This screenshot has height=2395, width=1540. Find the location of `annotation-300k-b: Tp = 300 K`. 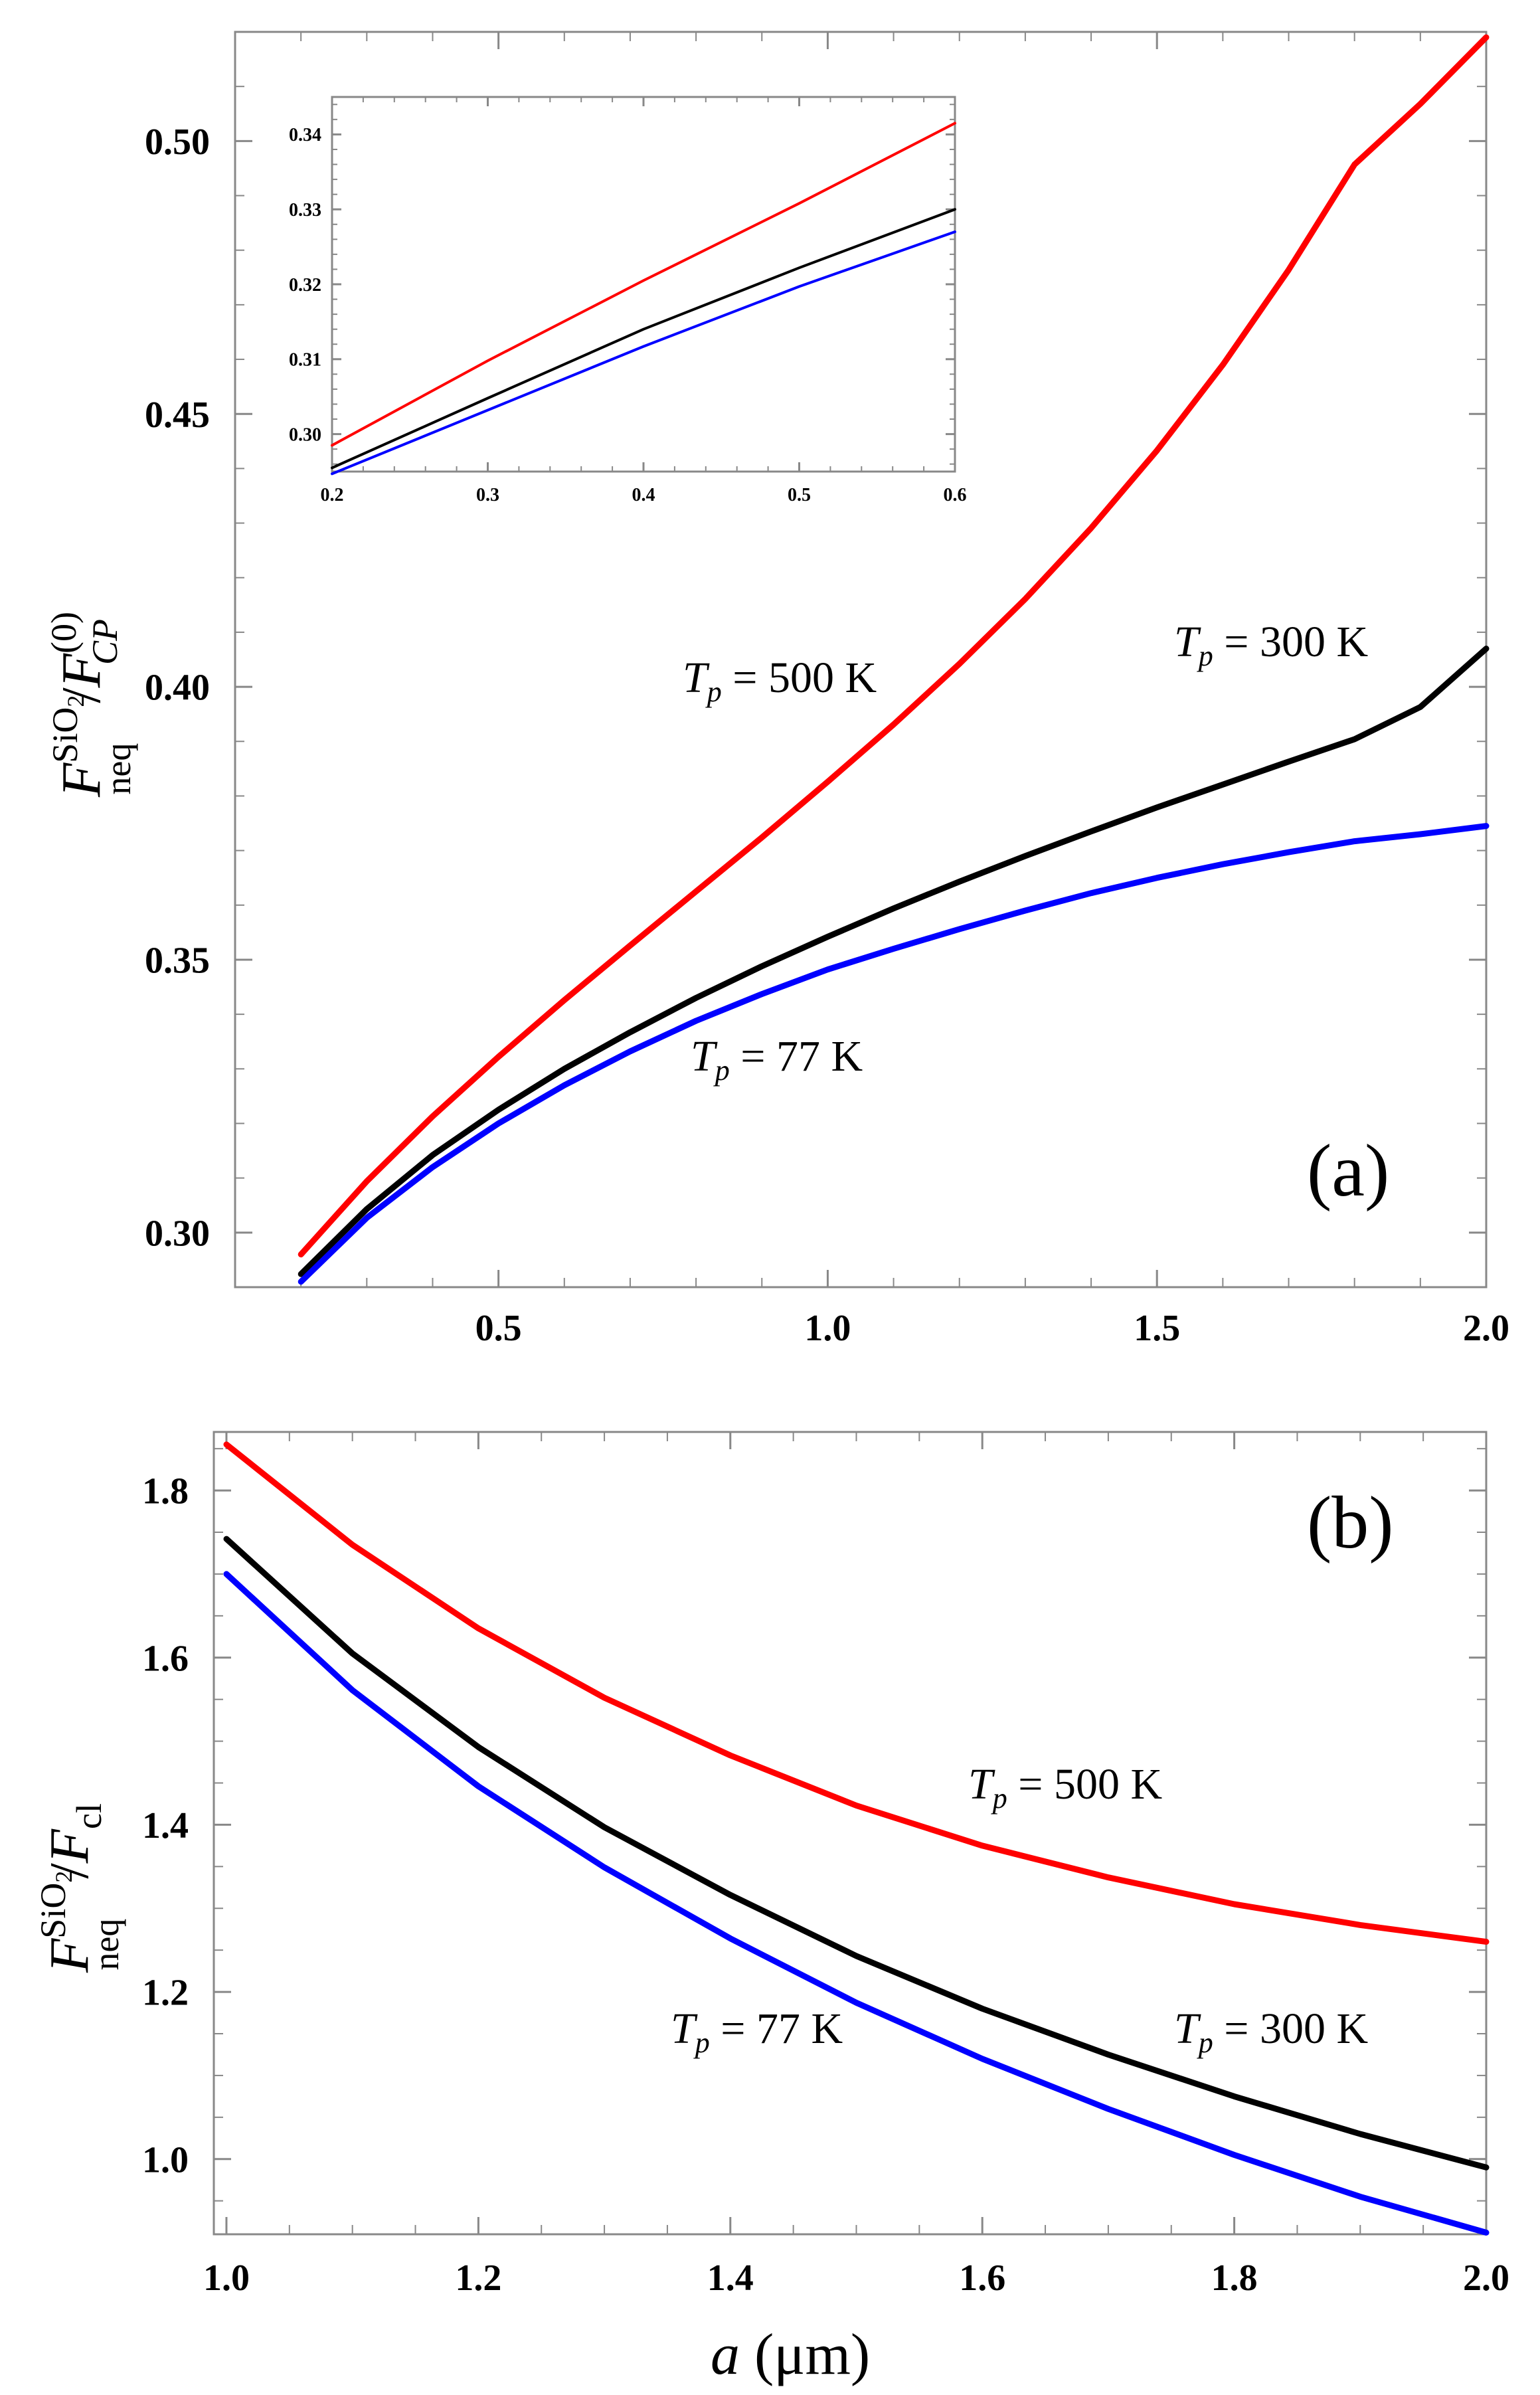

annotation-300k-b: Tp = 300 K is located at coordinates (1271, 2031).